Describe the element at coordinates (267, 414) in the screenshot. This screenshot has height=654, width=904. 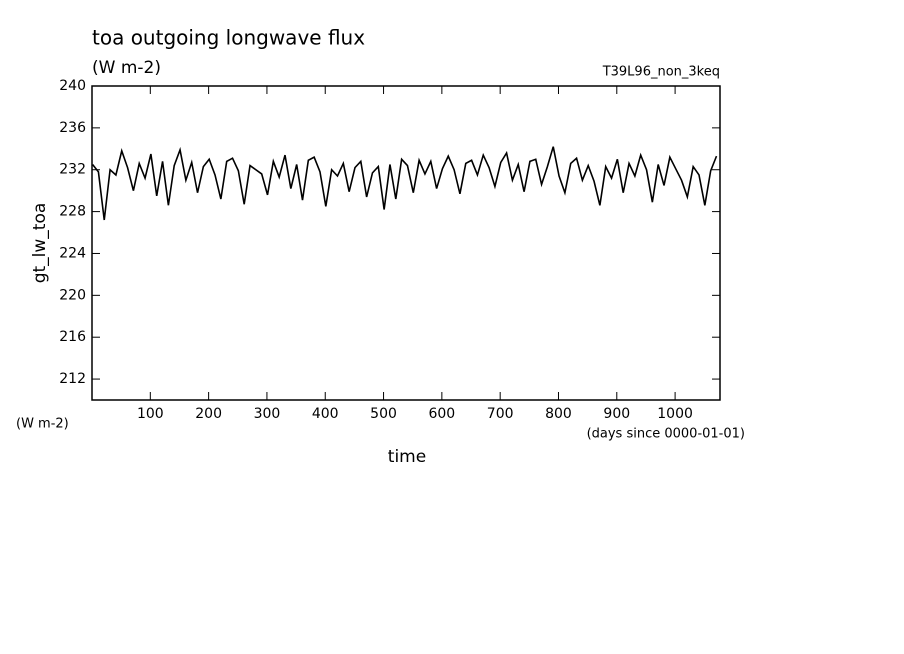
I see `x-tick-label: 300` at that location.